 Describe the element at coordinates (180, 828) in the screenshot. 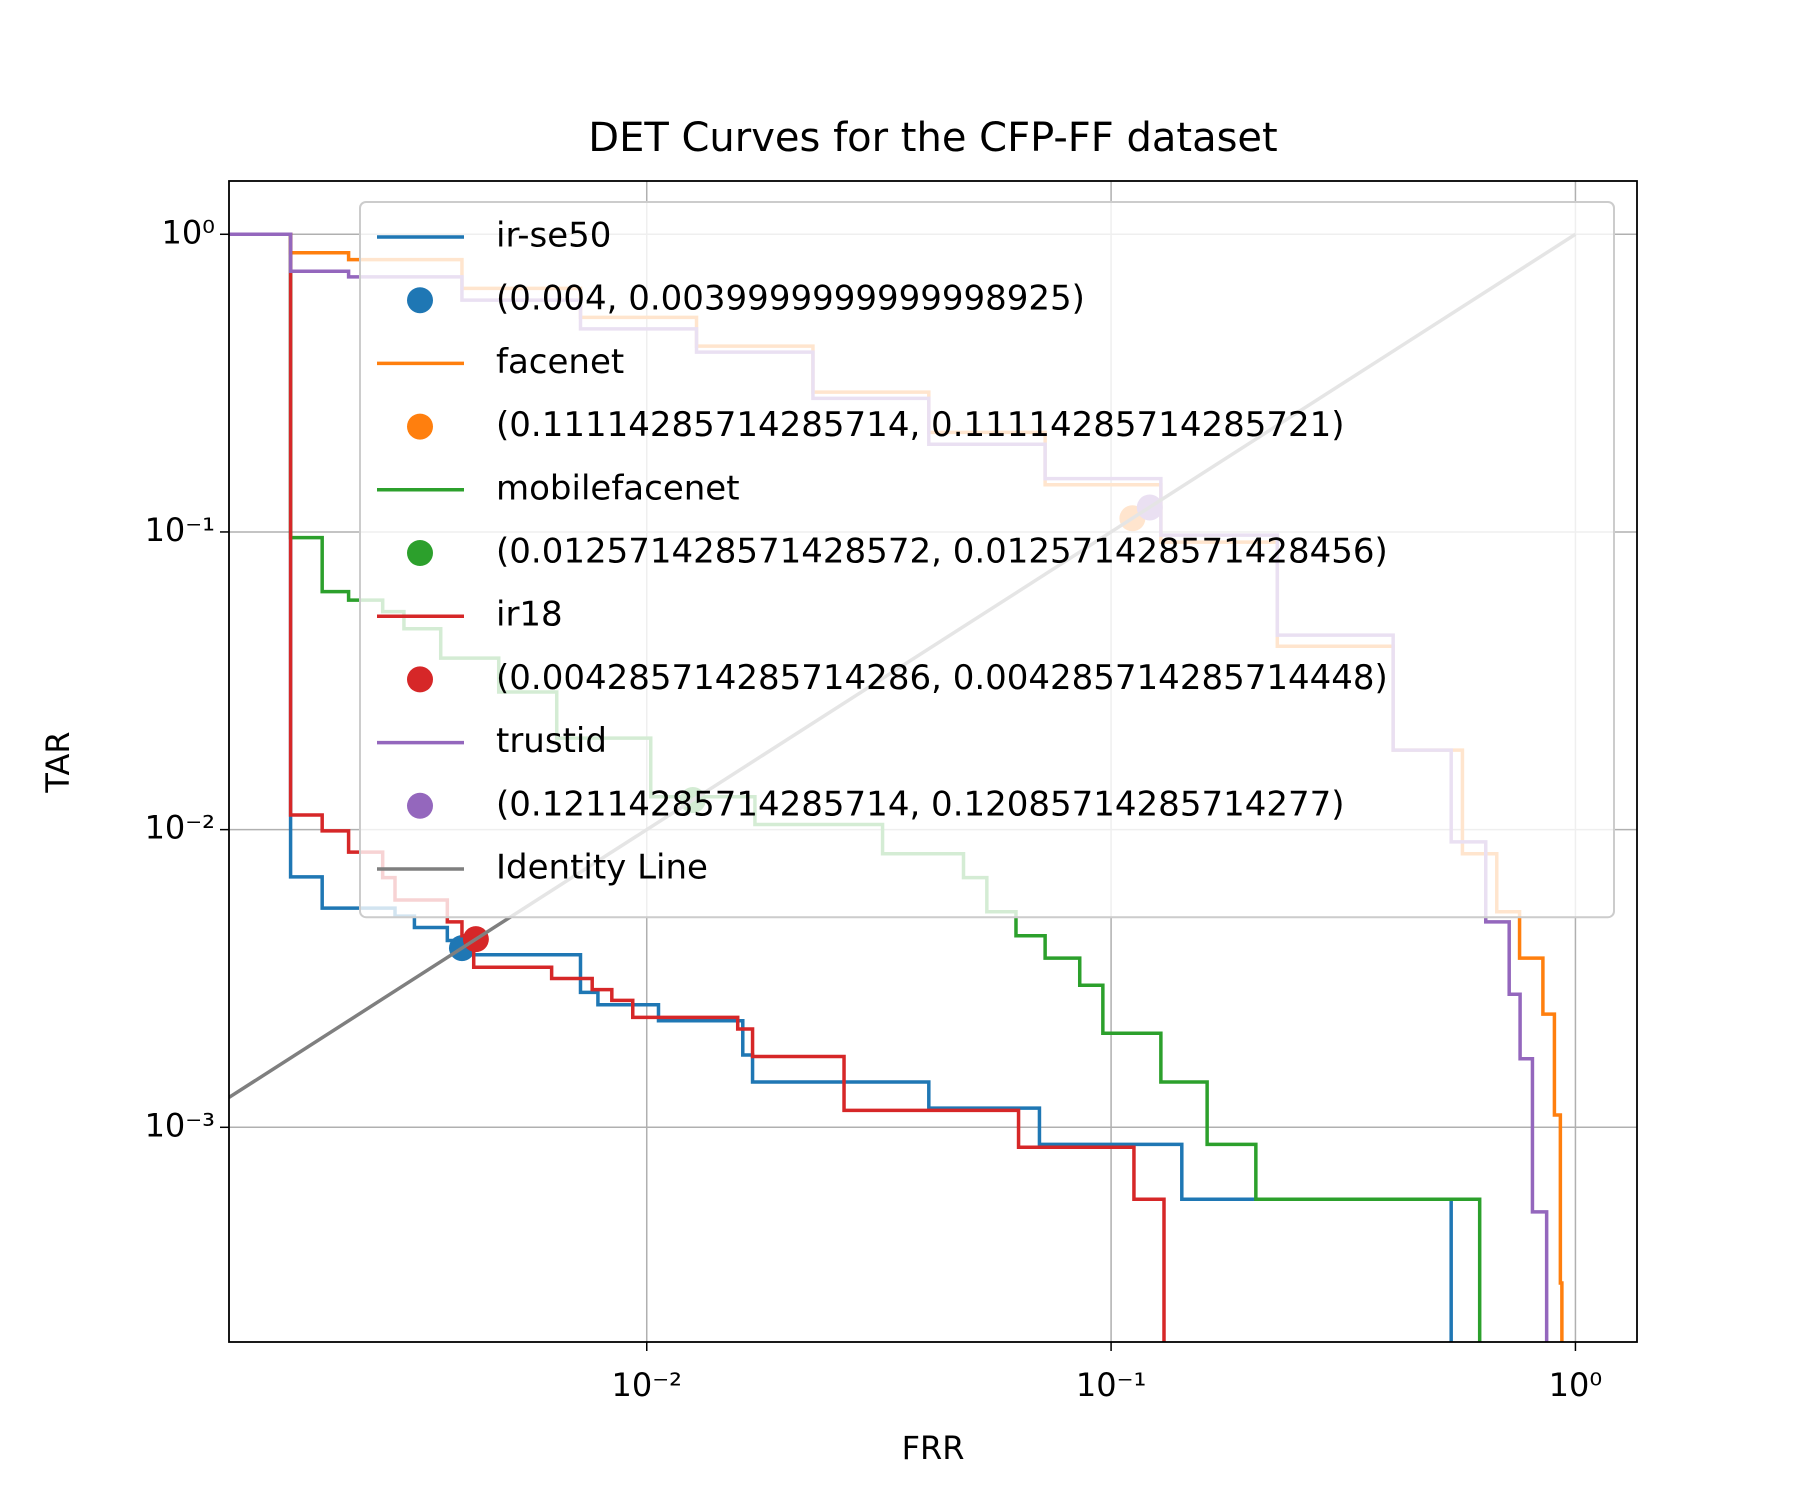

I see `y-tick-label: 10⁻²` at that location.